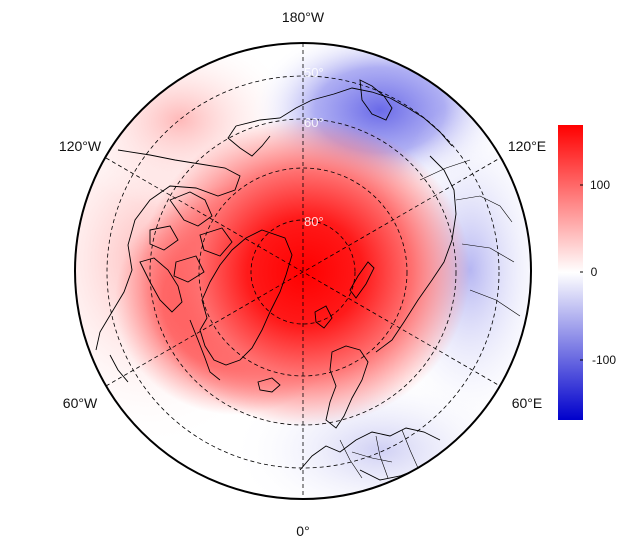 The height and width of the screenshot is (552, 625). Describe the element at coordinates (323, 317) in the screenshot. I see `svalbard` at that location.